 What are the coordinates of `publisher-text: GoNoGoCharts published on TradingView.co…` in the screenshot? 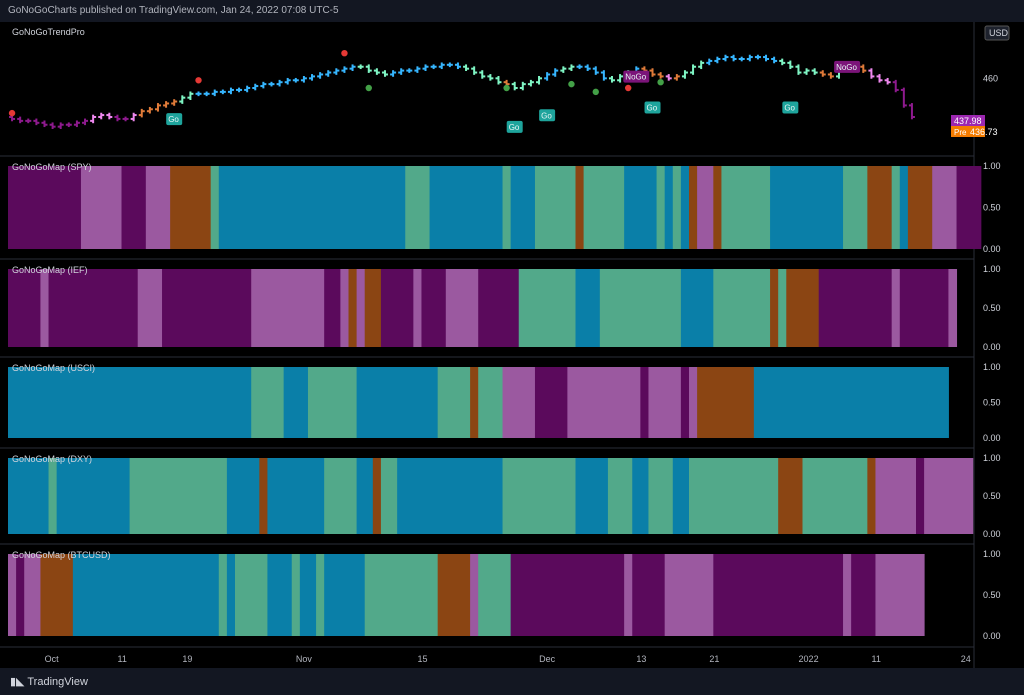 It's located at (173, 10).